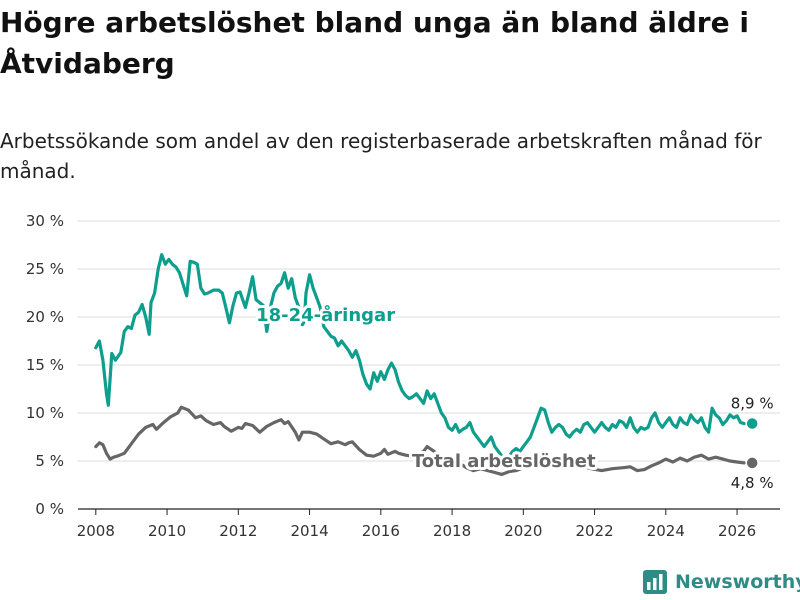 The height and width of the screenshot is (600, 800). I want to click on brand-name: Newsworthy, so click(737, 582).